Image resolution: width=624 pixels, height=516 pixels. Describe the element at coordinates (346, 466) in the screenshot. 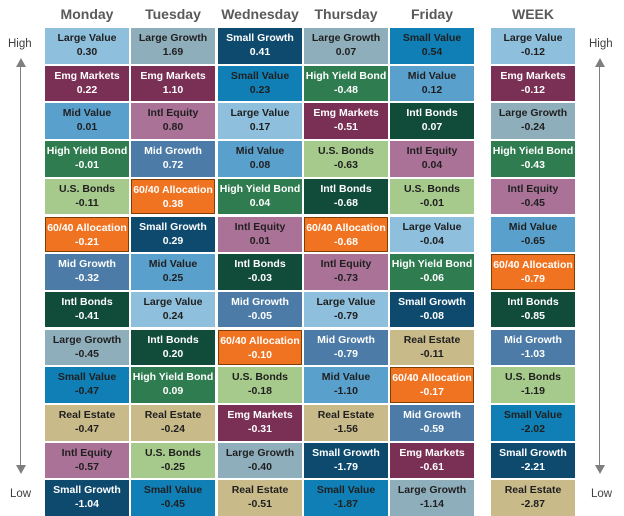

I see `cell-return-value: -1.79` at that location.